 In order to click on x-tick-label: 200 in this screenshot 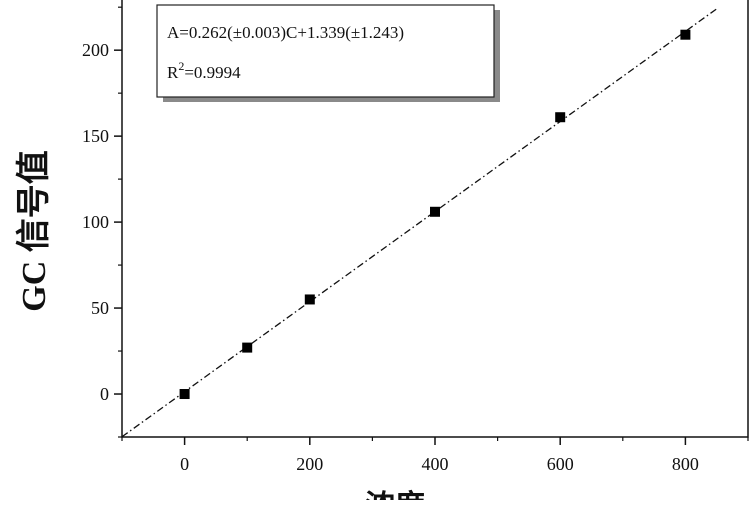, I will do `click(309, 464)`.